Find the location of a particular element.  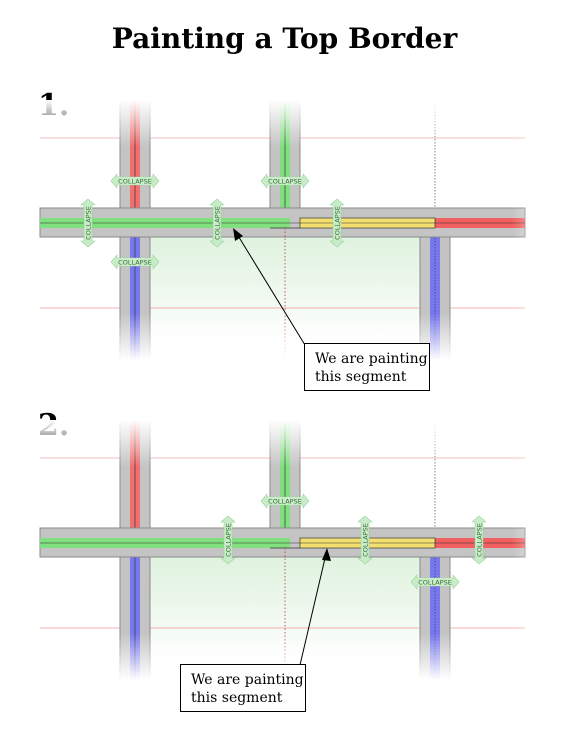

step-2-callout: We are painting this segment is located at coordinates (243, 688).